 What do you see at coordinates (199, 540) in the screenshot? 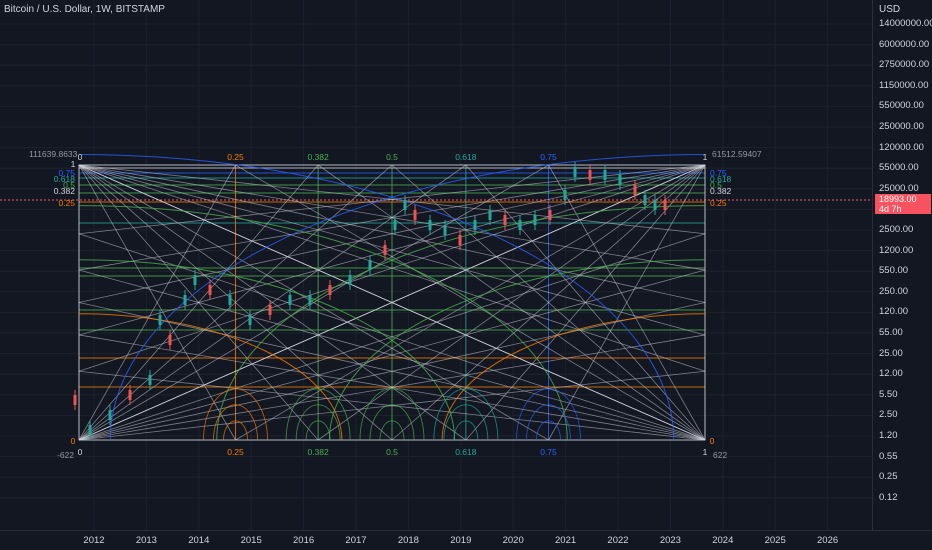
I see `year-tick: 2014` at bounding box center [199, 540].